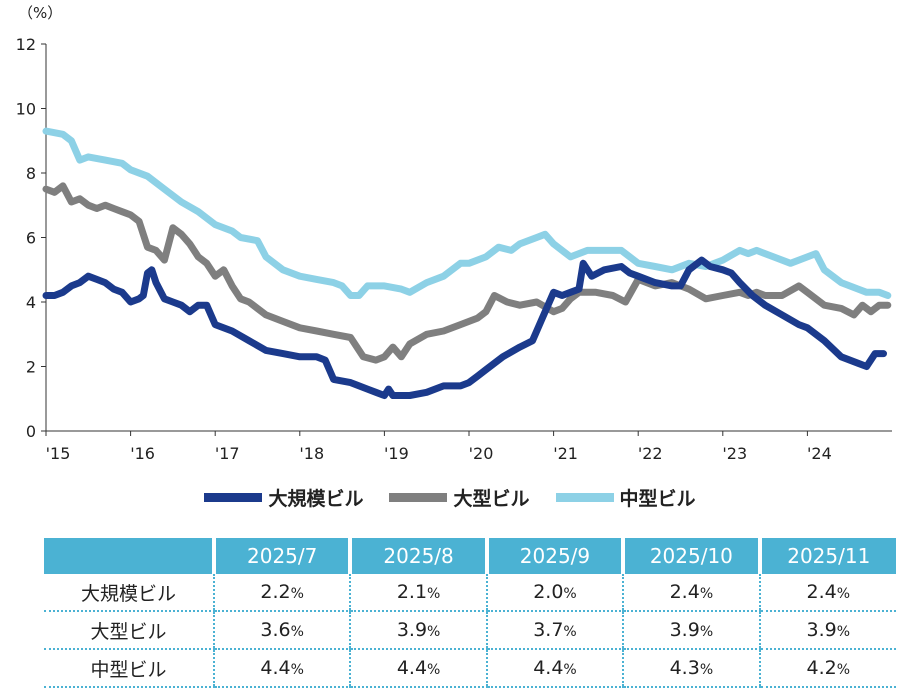  Describe the element at coordinates (275, 592) in the screenshot. I see `table-cell-value: 2.2` at that location.